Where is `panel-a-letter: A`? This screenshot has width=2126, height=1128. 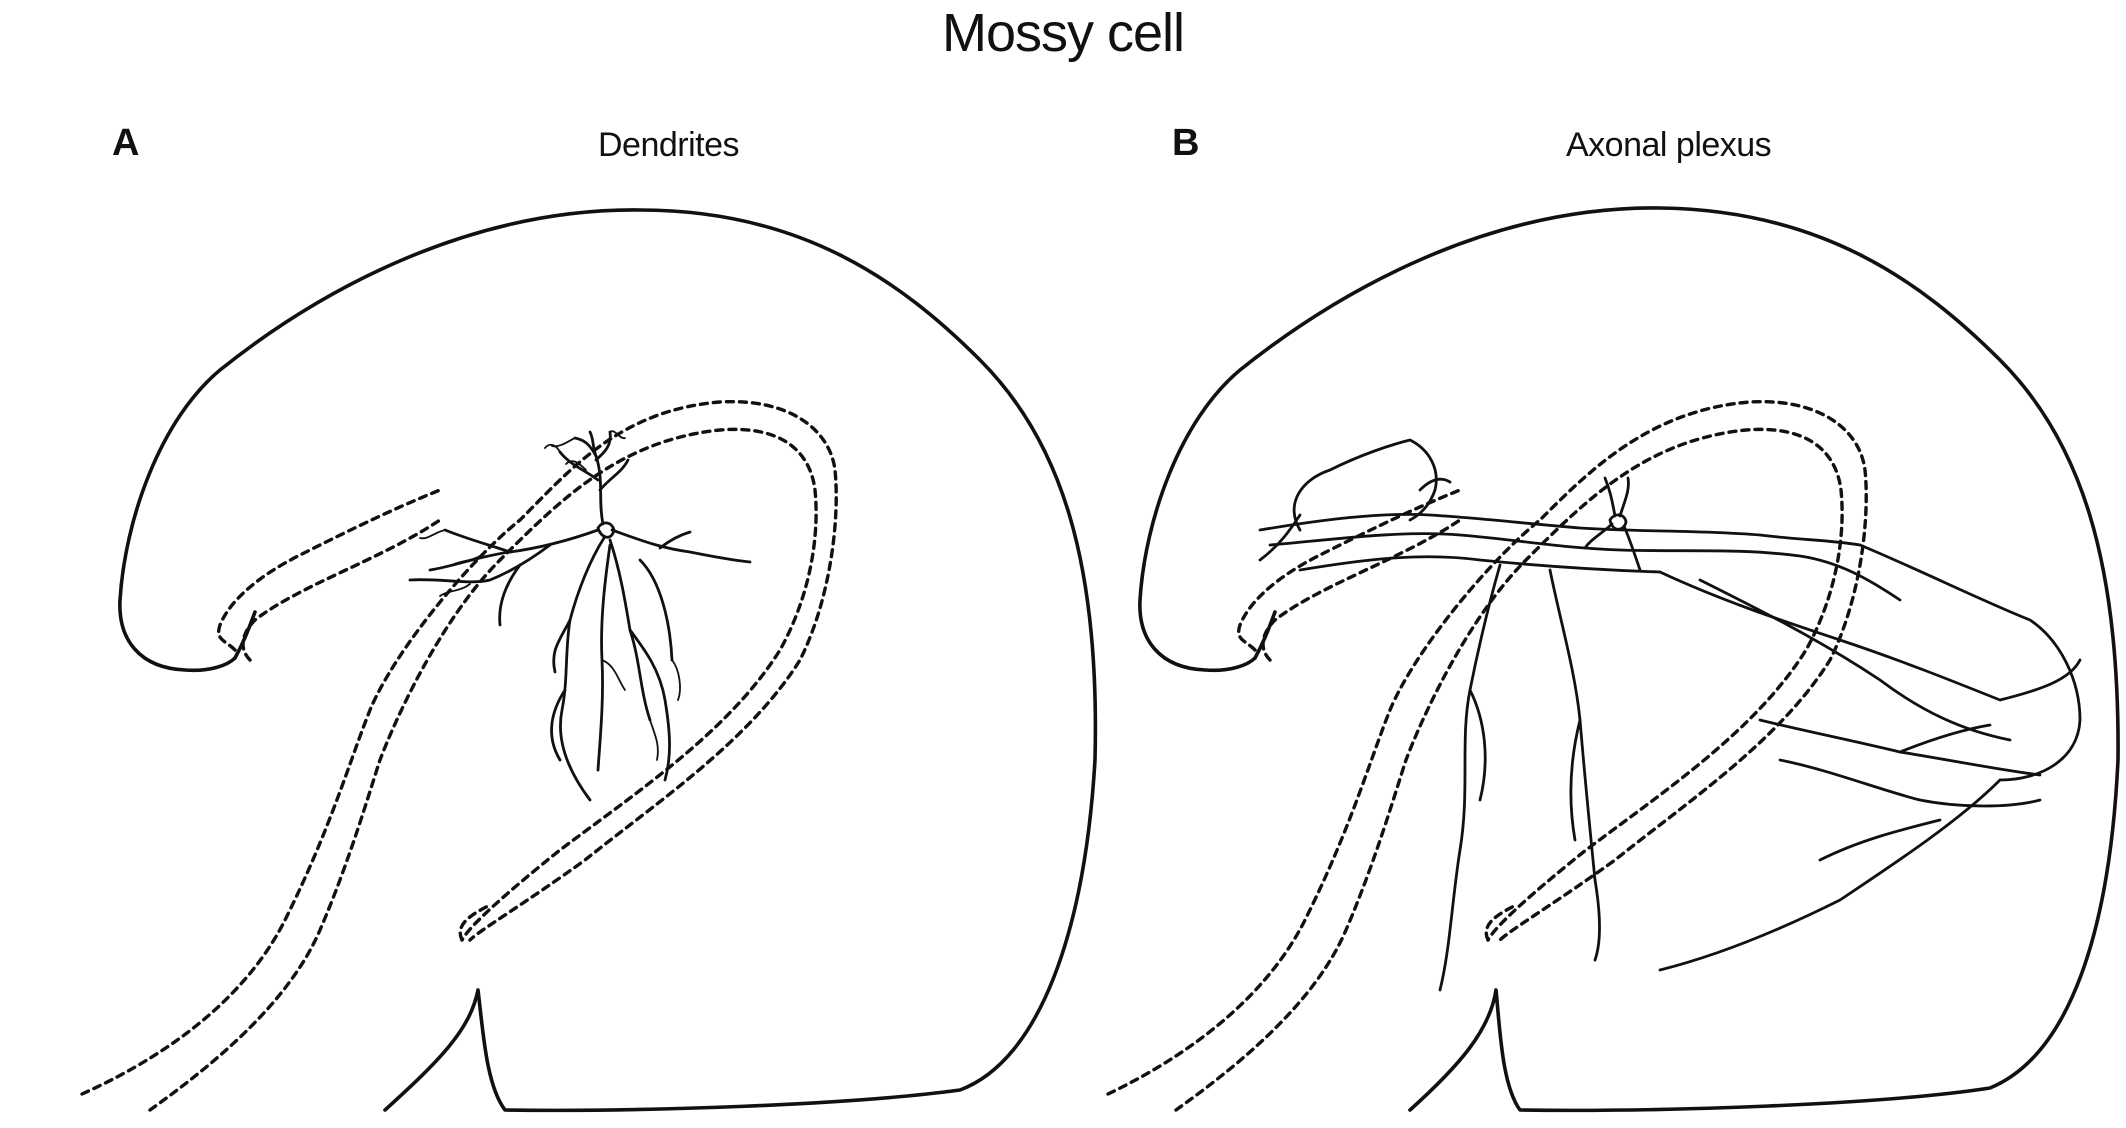 panel-a-letter: A is located at coordinates (126, 143).